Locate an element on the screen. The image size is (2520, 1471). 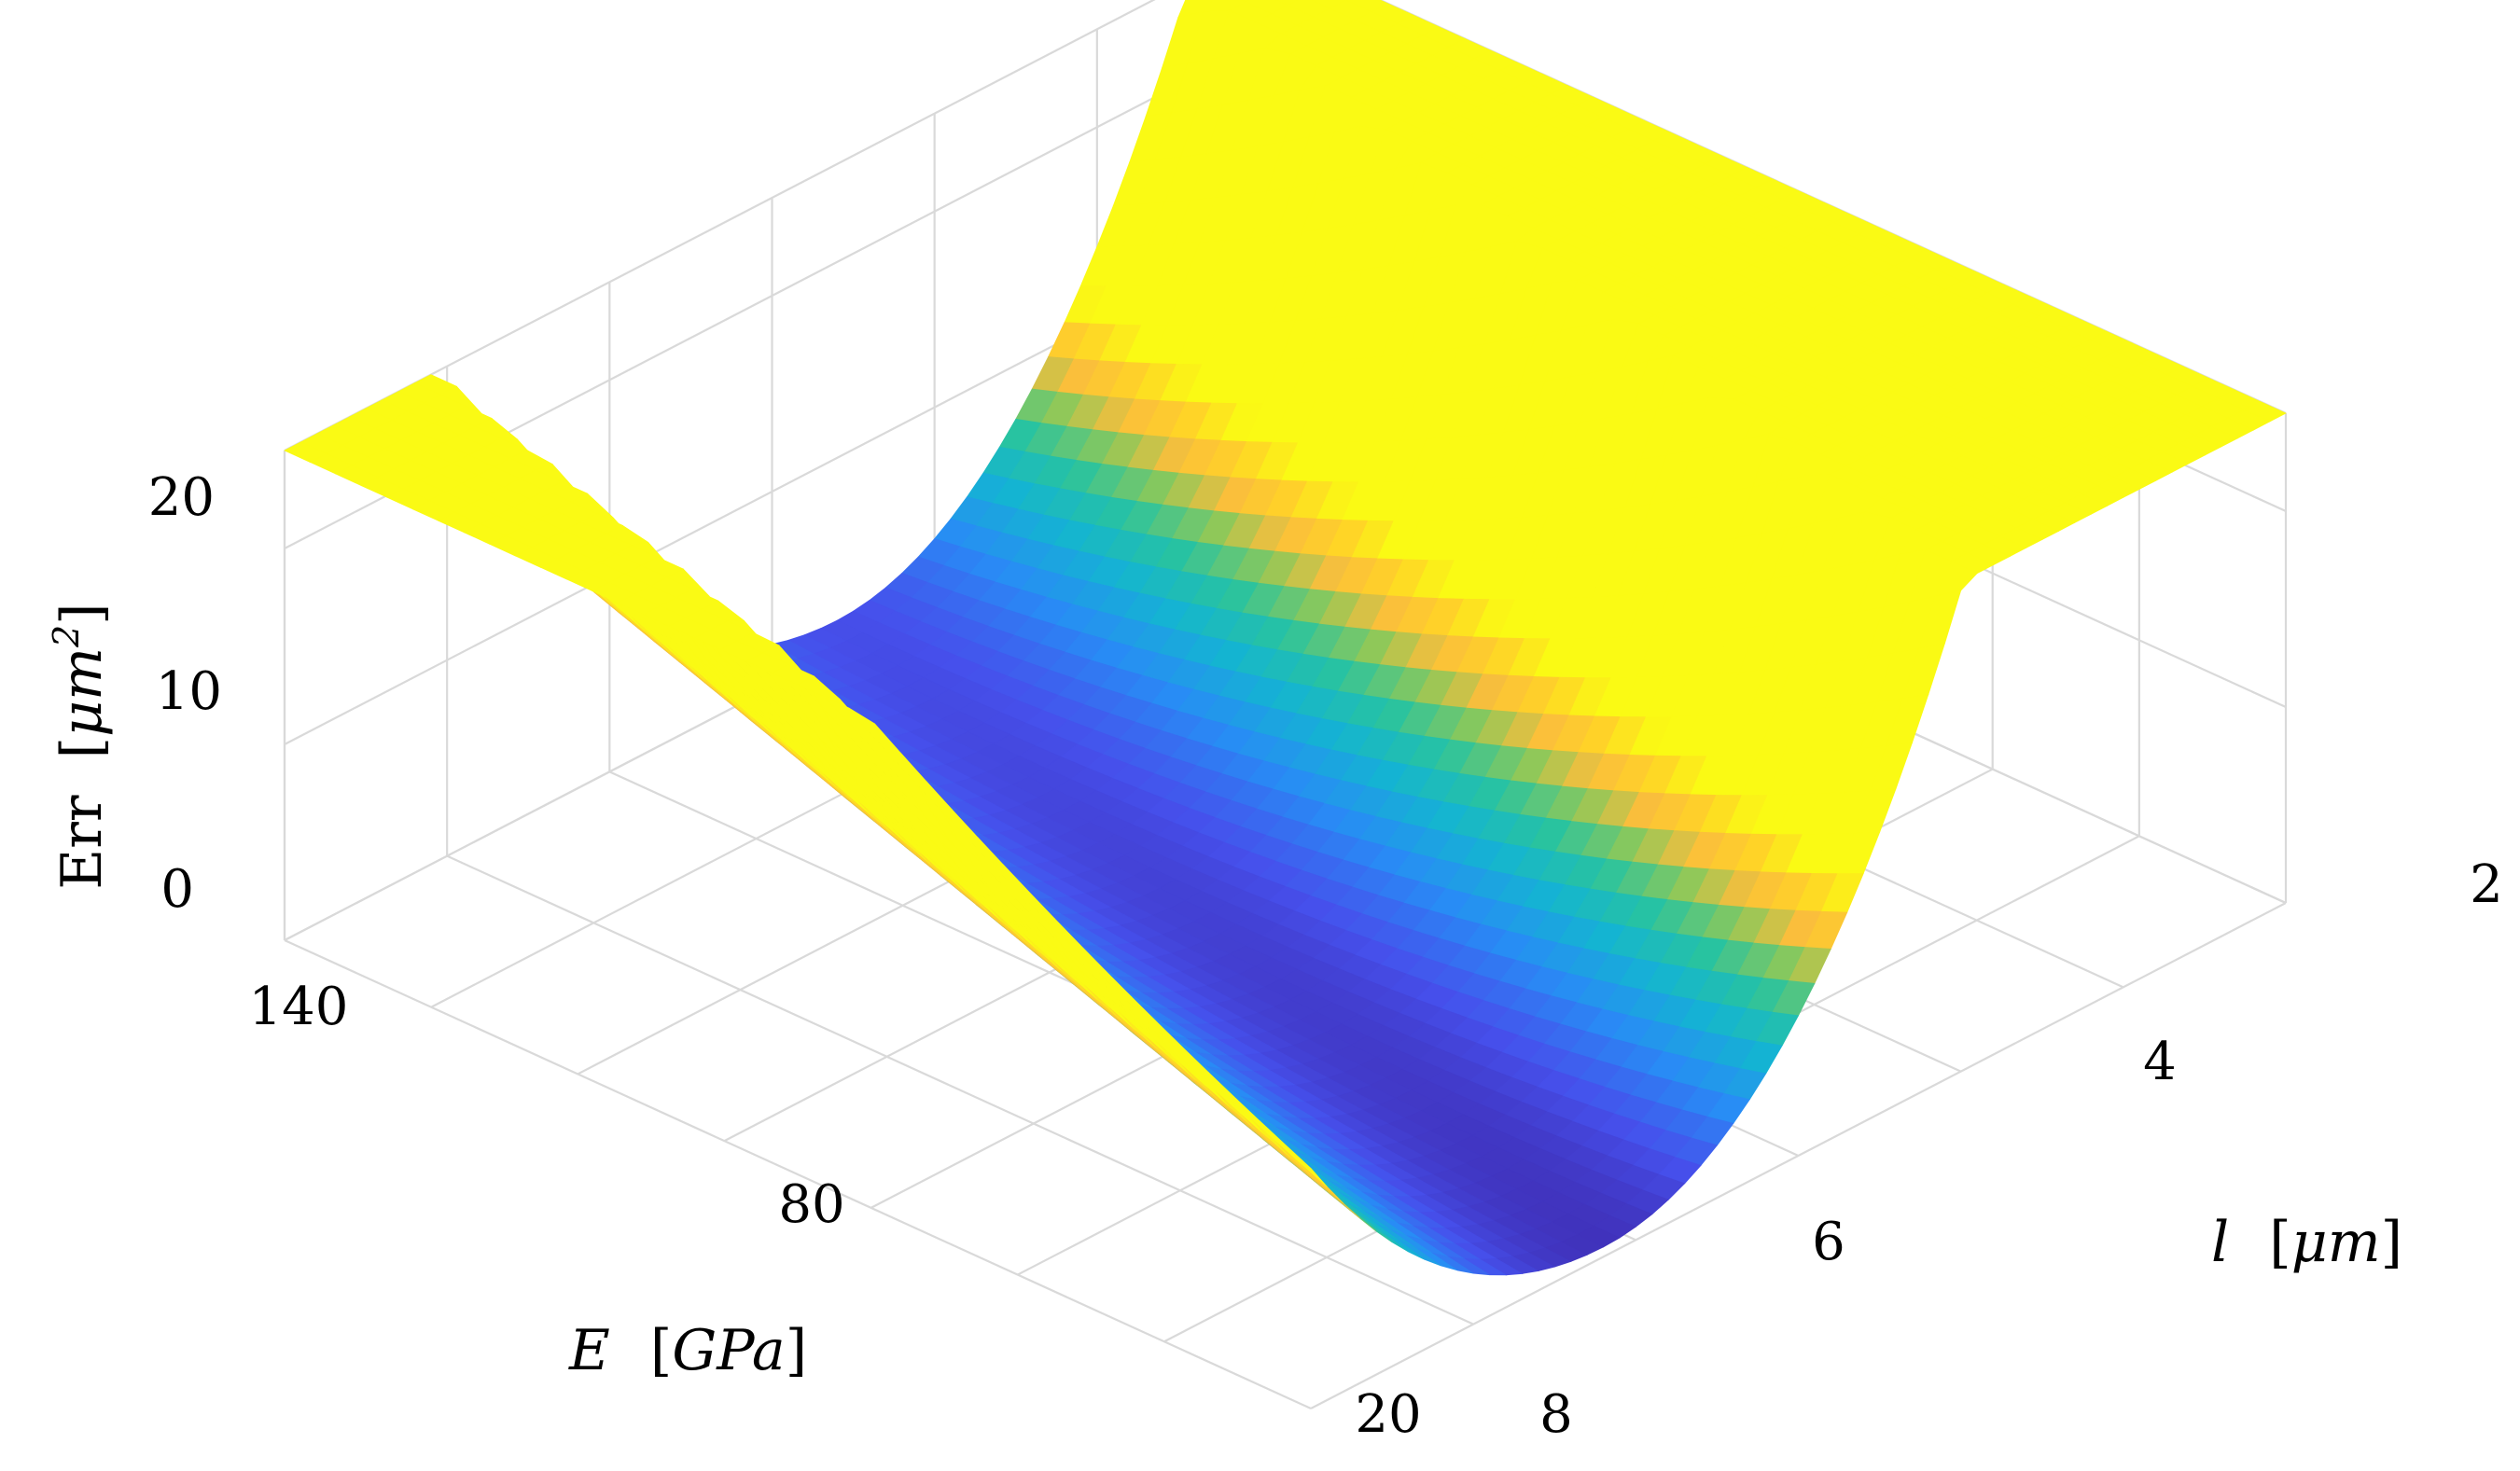
z-axis-label: Err [μm2] is located at coordinates (81, 746).